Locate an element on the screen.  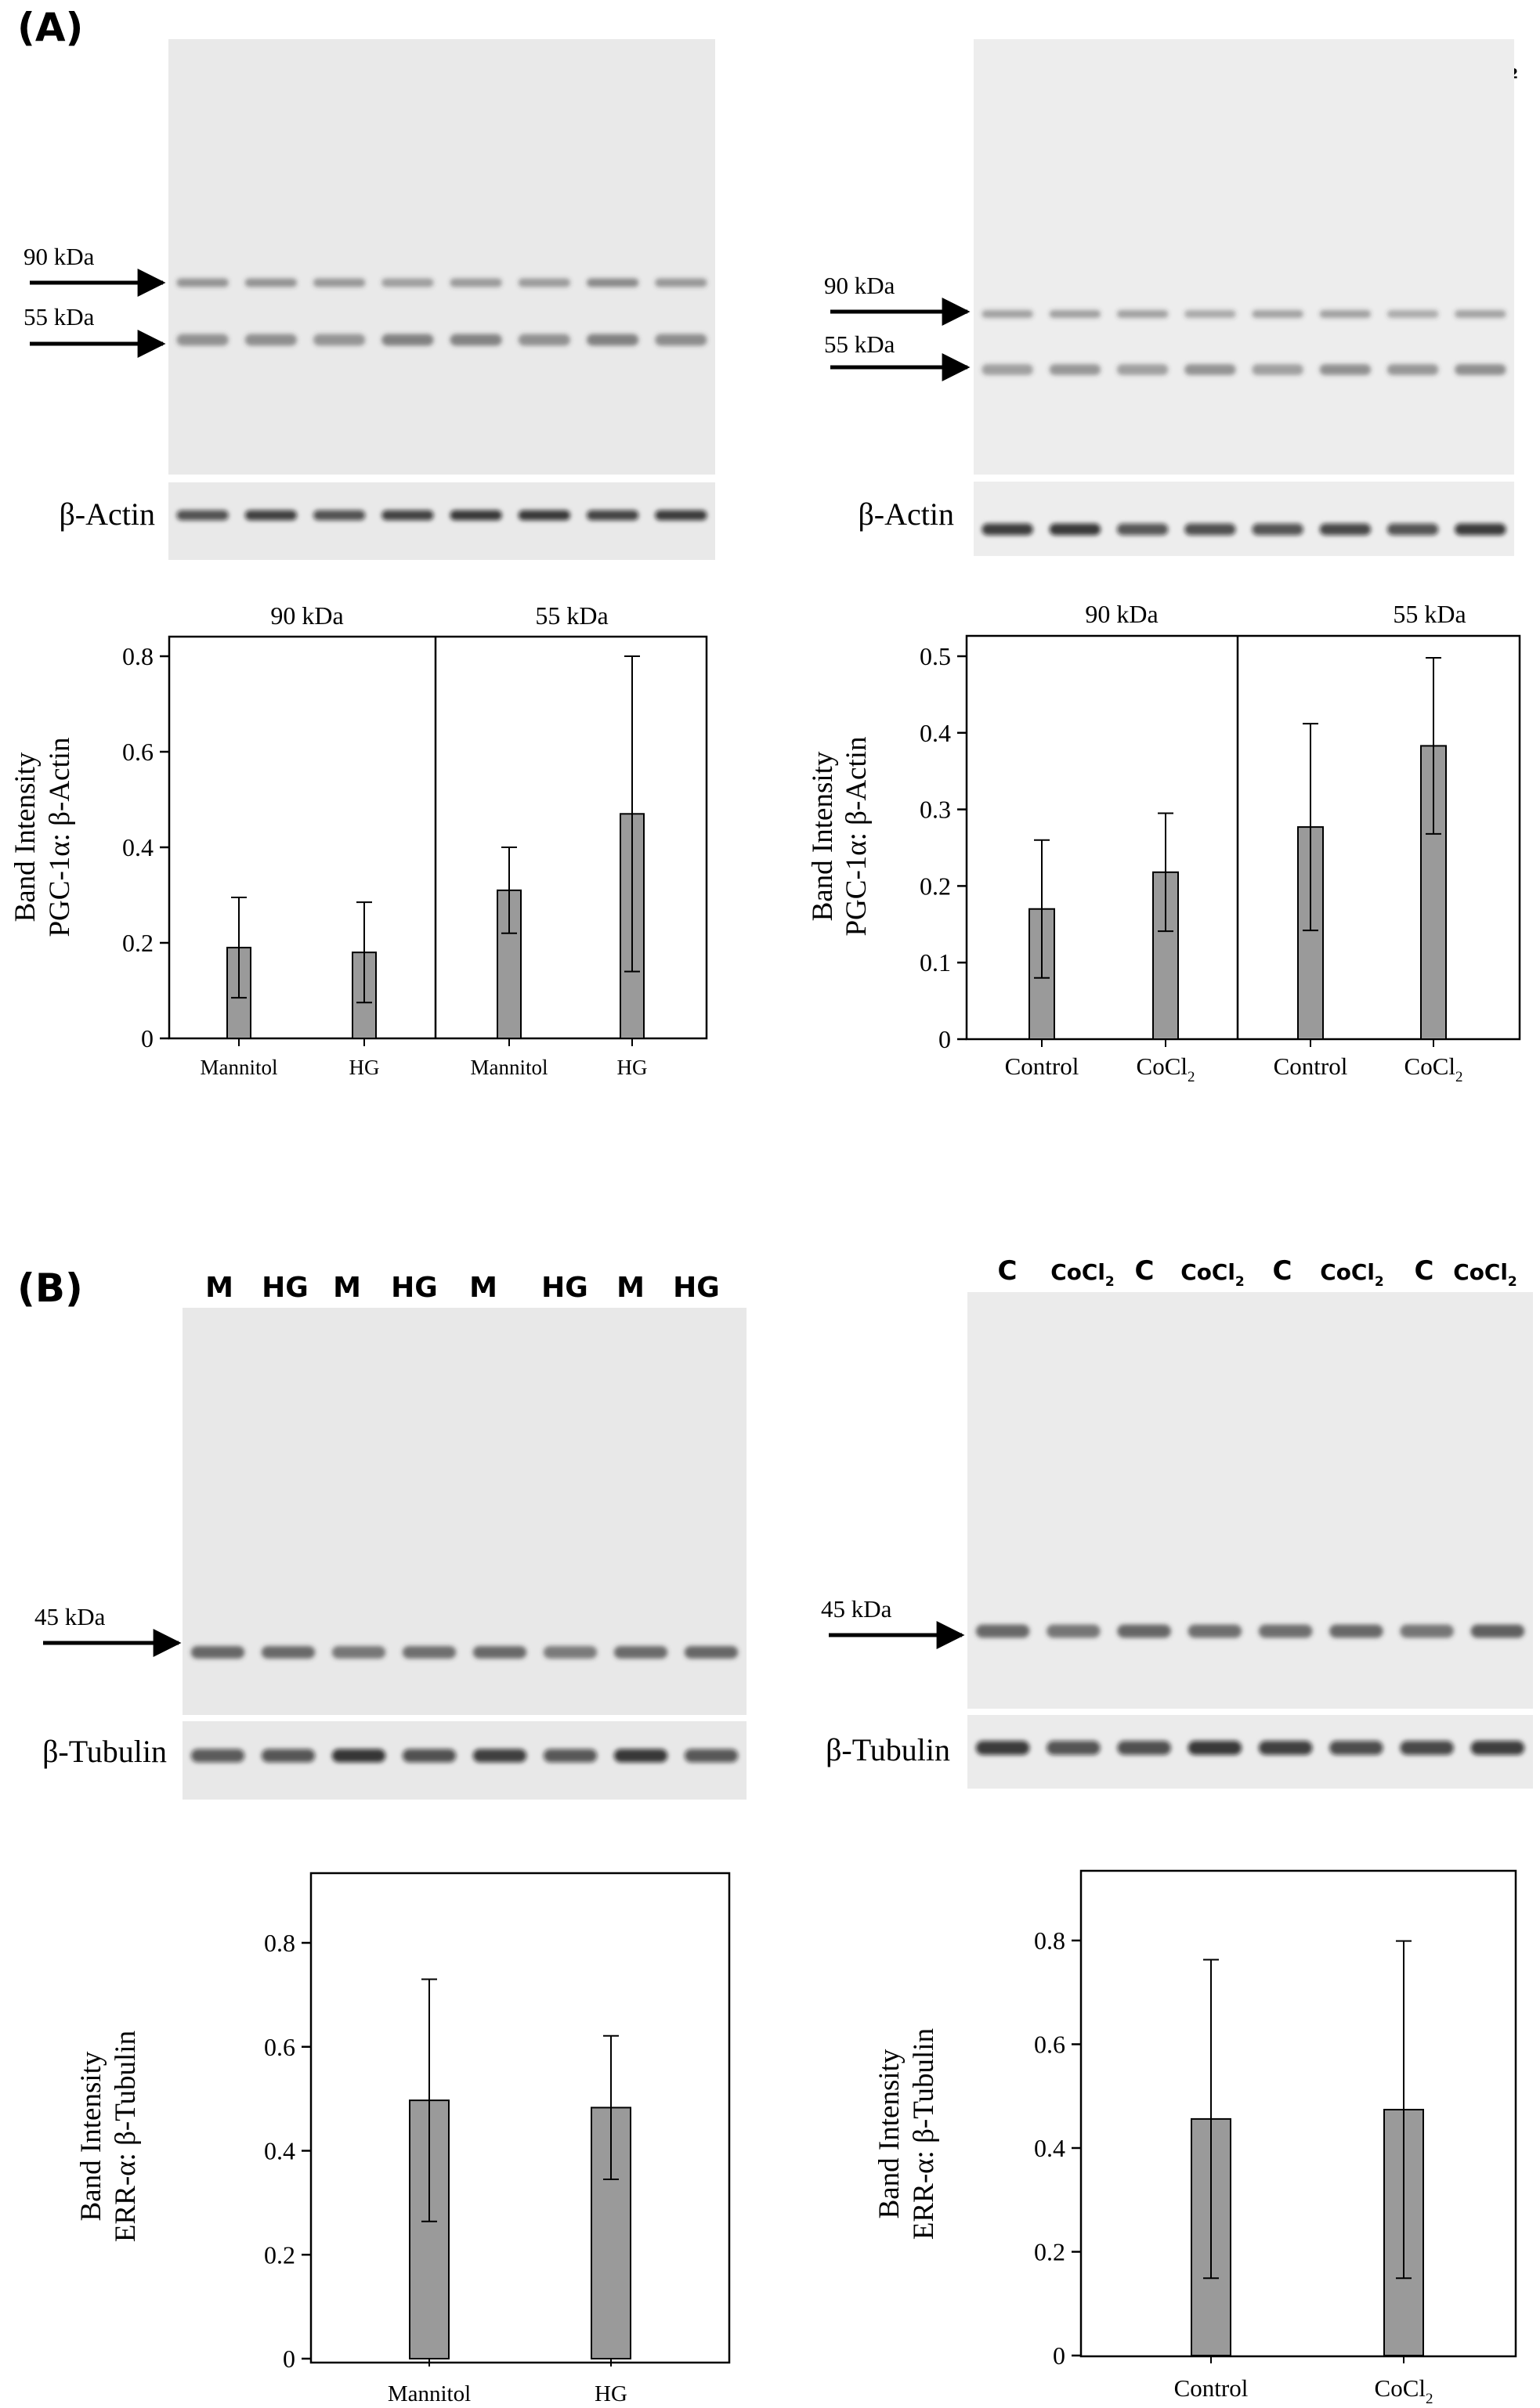
y-tick-label: 0.5 is located at coordinates (935, 656).